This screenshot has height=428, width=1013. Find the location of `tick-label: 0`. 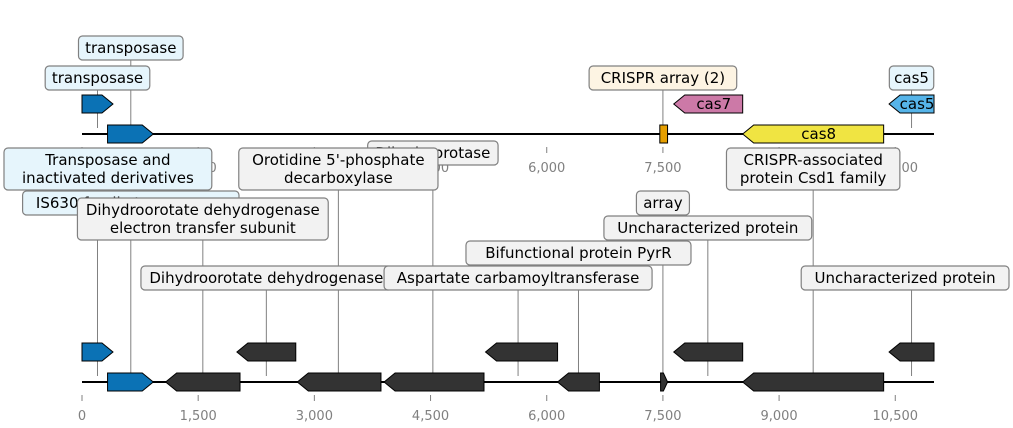

tick-label: 0 is located at coordinates (82, 416).